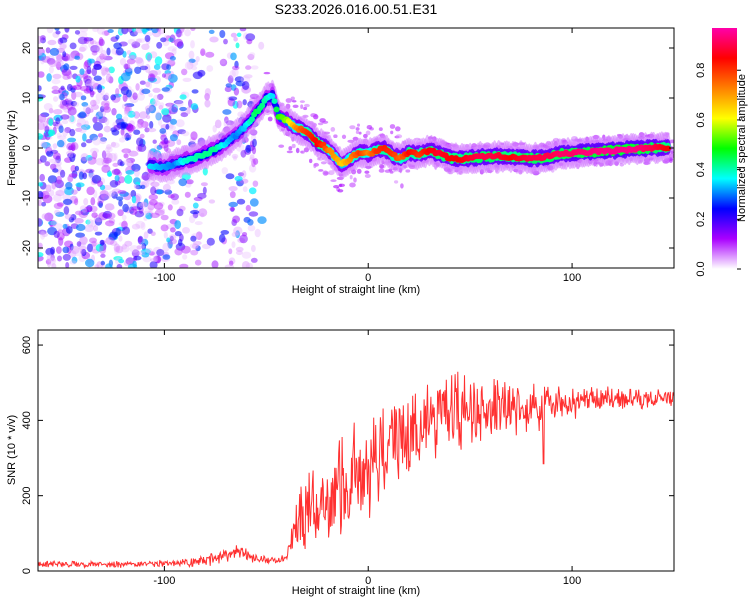  Describe the element at coordinates (572, 581) in the screenshot. I see `x-tick-label: 100` at that location.